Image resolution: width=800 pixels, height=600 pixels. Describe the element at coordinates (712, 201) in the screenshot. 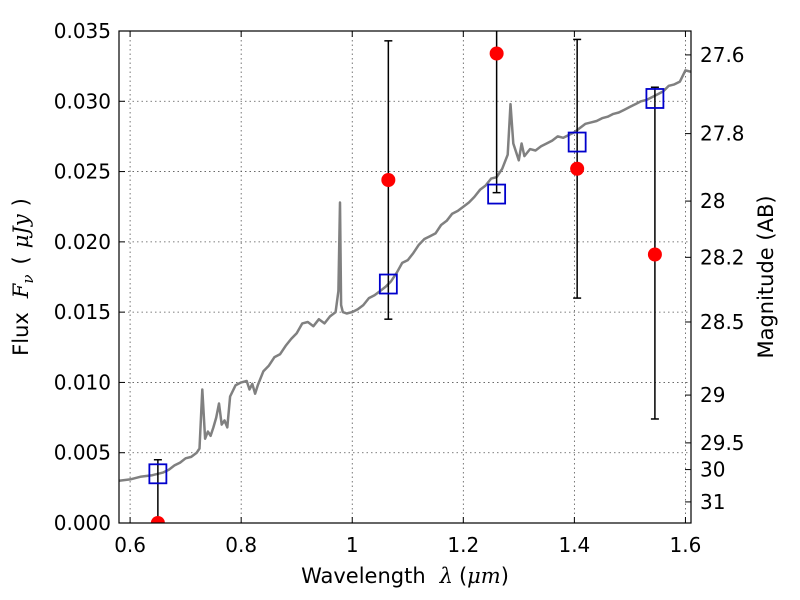

I see `y2-tick-label: 28` at that location.